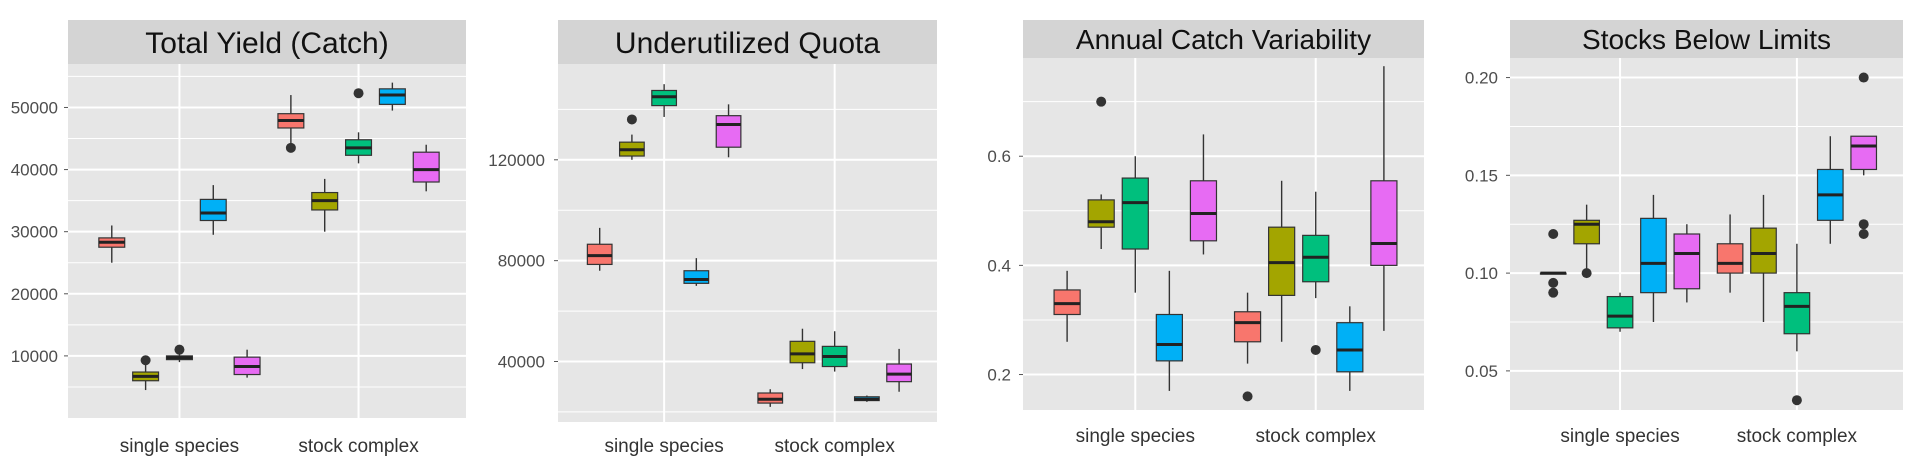  Describe the element at coordinates (1481, 78) in the screenshot. I see `y-tick-label: 0.20` at that location.